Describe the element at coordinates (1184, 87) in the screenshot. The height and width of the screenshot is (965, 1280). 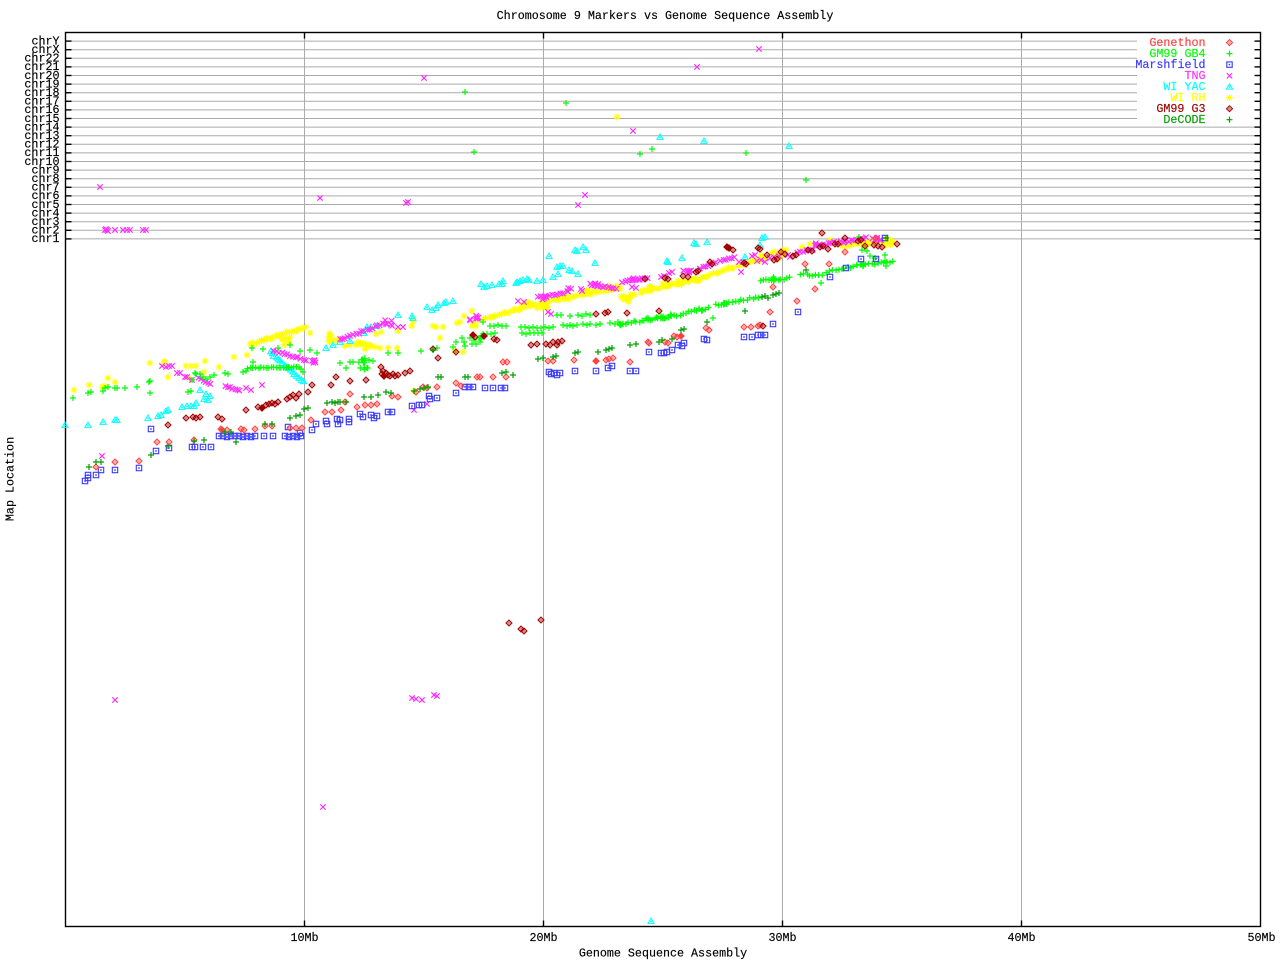
I see `svg-text: WI YAC` at that location.